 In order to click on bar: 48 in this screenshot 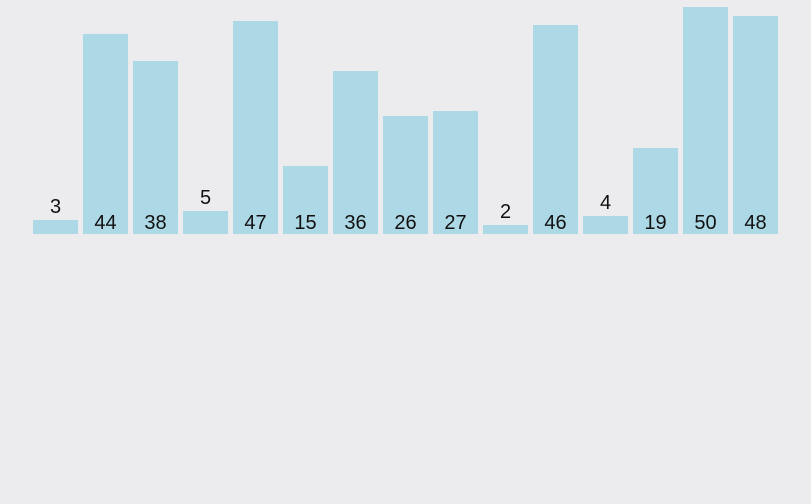, I will do `click(755, 125)`.